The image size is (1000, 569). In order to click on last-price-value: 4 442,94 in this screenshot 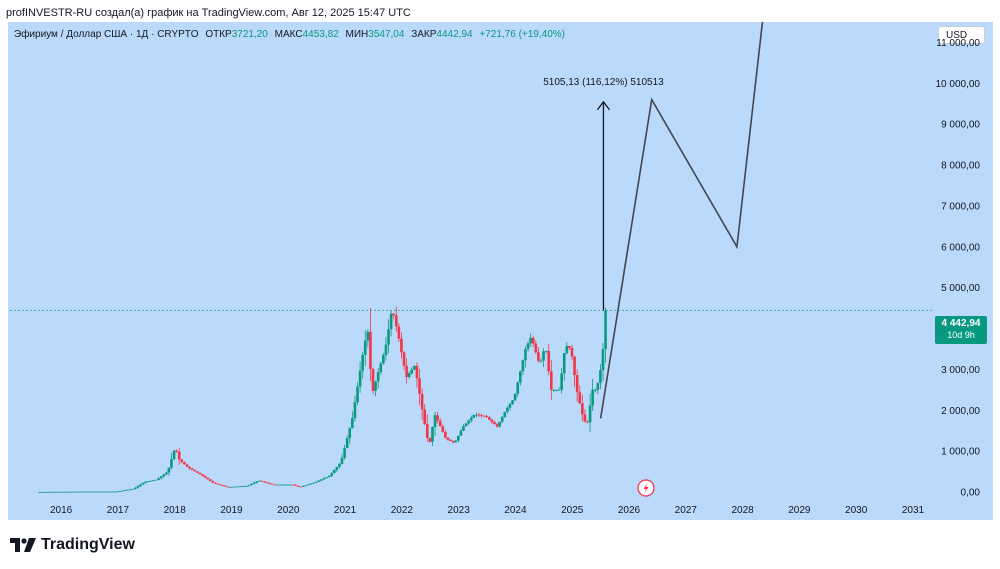, I will do `click(961, 323)`.